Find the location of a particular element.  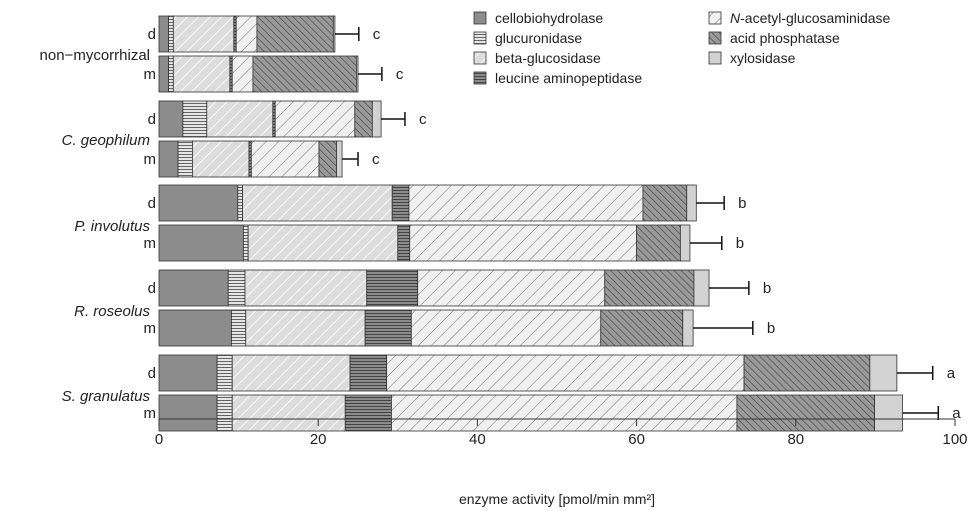

bar-segment-r-roseolus-d-xylosidase is located at coordinates (701, 288).